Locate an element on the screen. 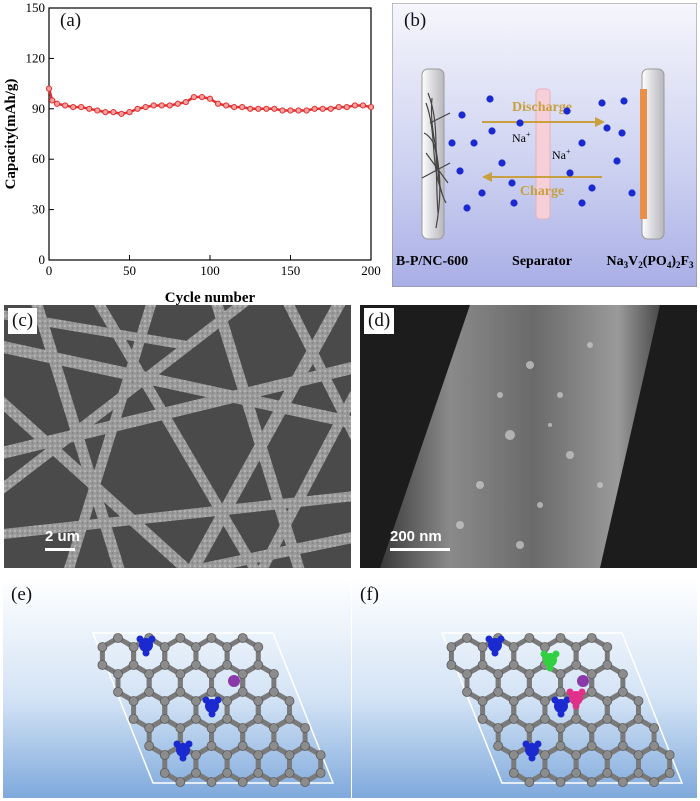 This screenshot has width=700, height=801. y-tick-label: 120 is located at coordinates (36, 57).